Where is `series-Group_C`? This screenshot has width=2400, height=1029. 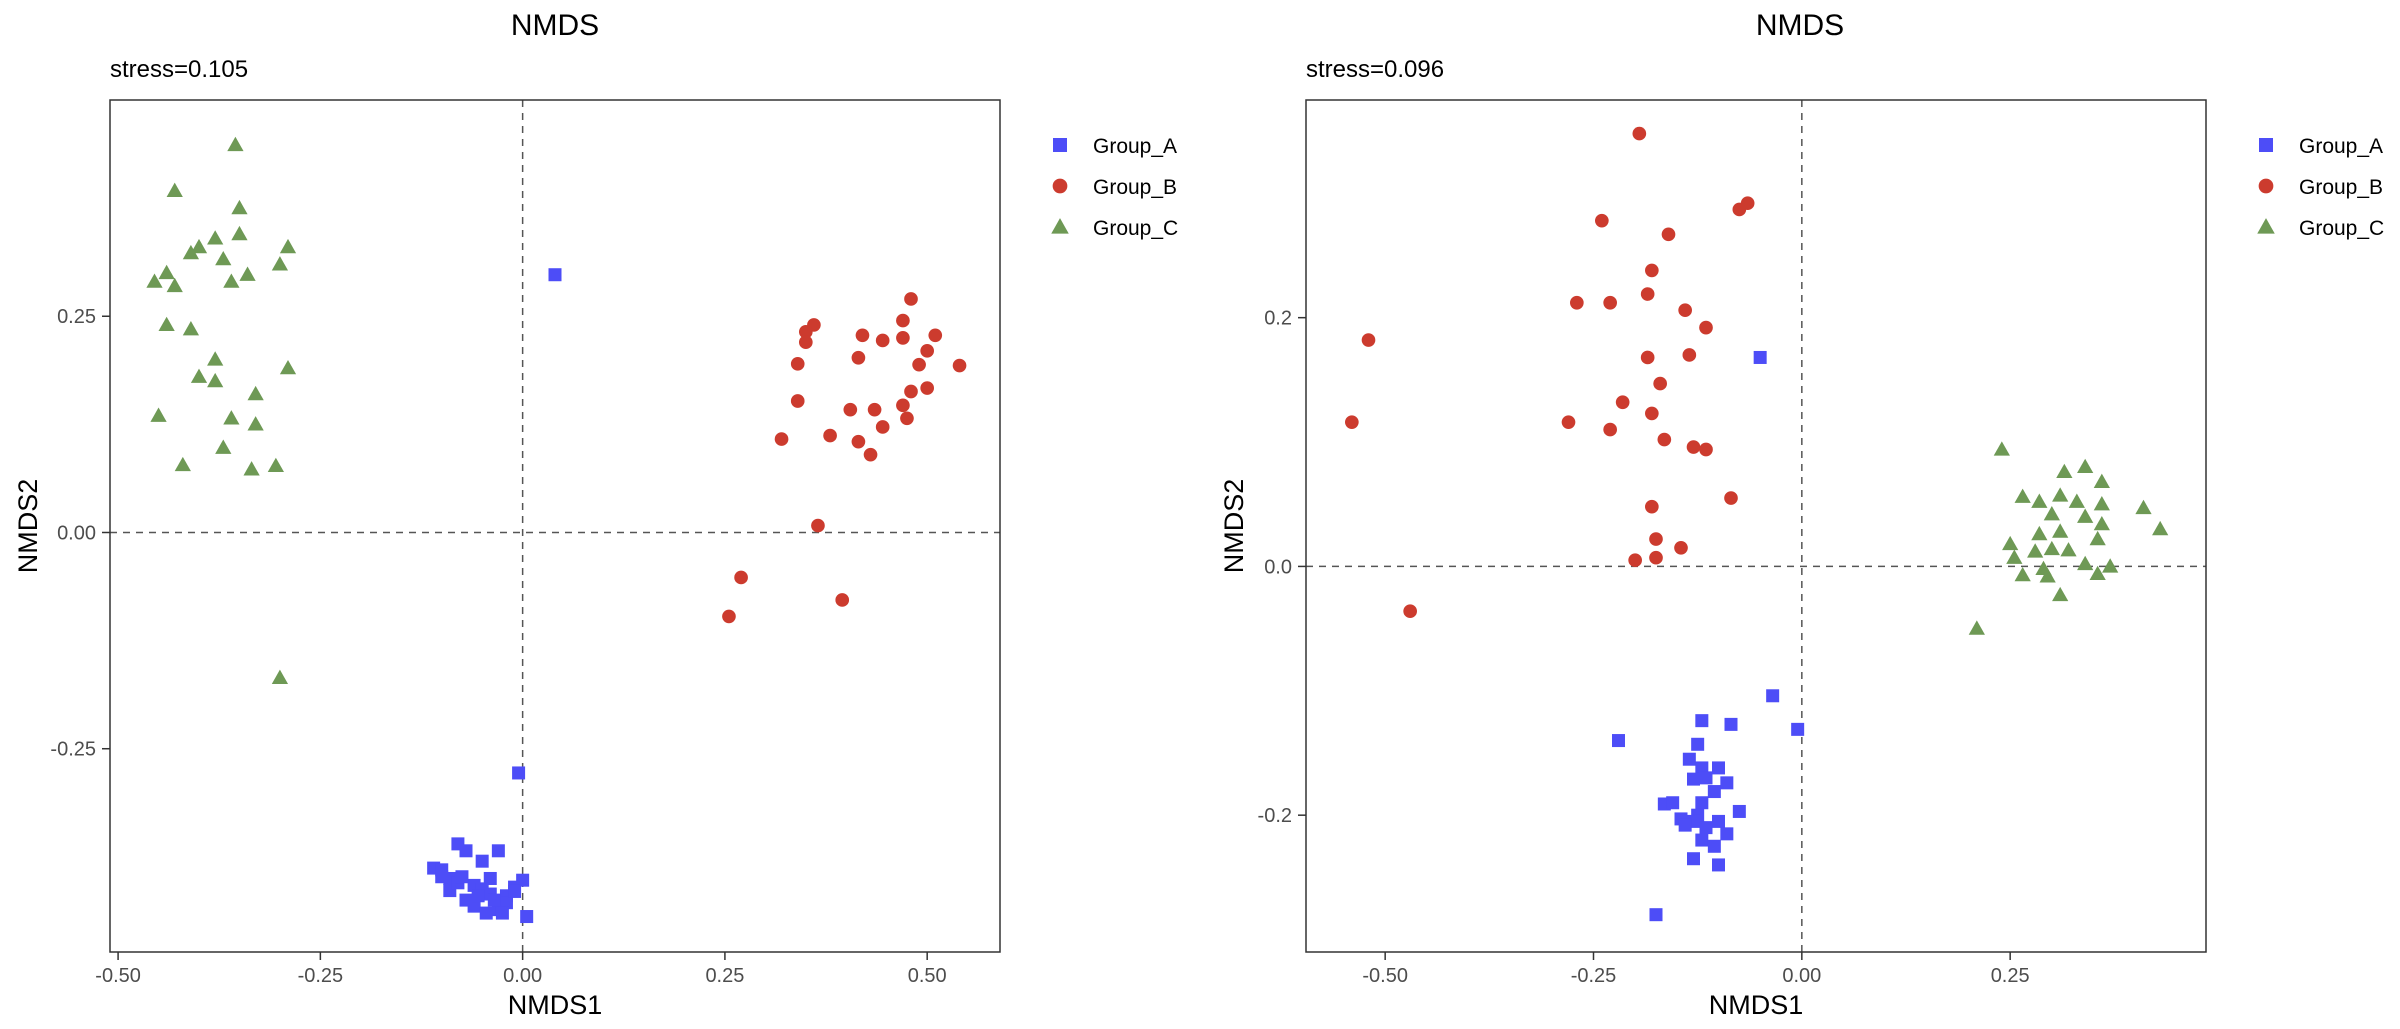
series-Group_C is located at coordinates (221, 410).